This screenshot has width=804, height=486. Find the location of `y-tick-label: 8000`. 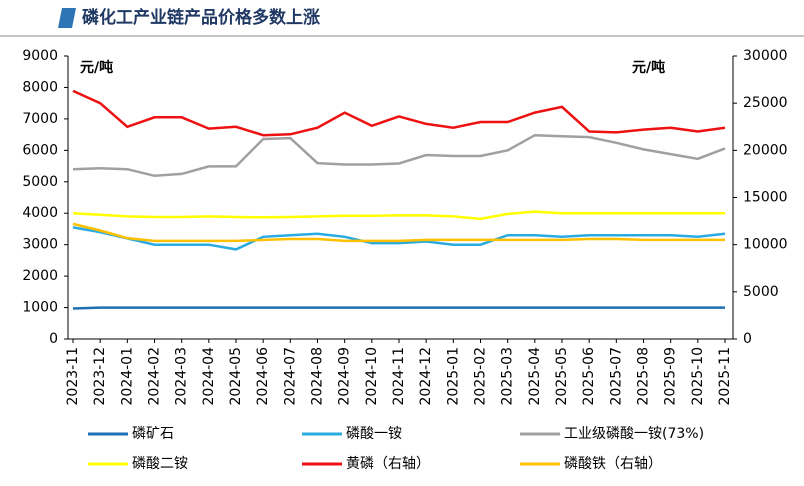

y-tick-label: 8000 is located at coordinates (40, 87).